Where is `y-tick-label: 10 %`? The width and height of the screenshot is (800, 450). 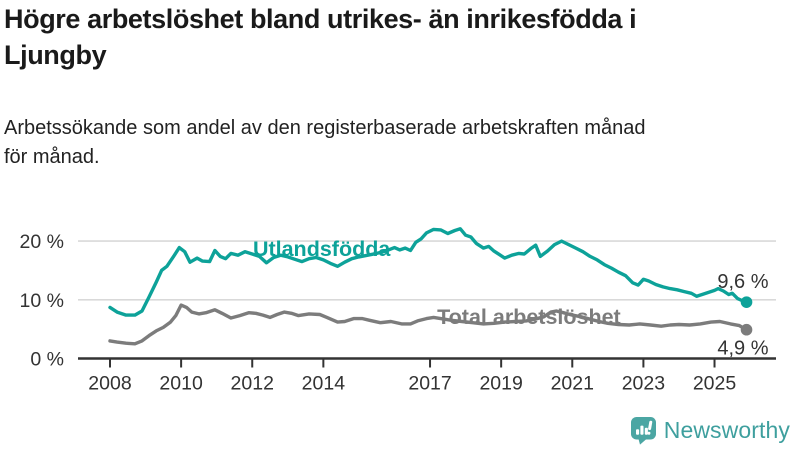 y-tick-label: 10 % is located at coordinates (42, 301).